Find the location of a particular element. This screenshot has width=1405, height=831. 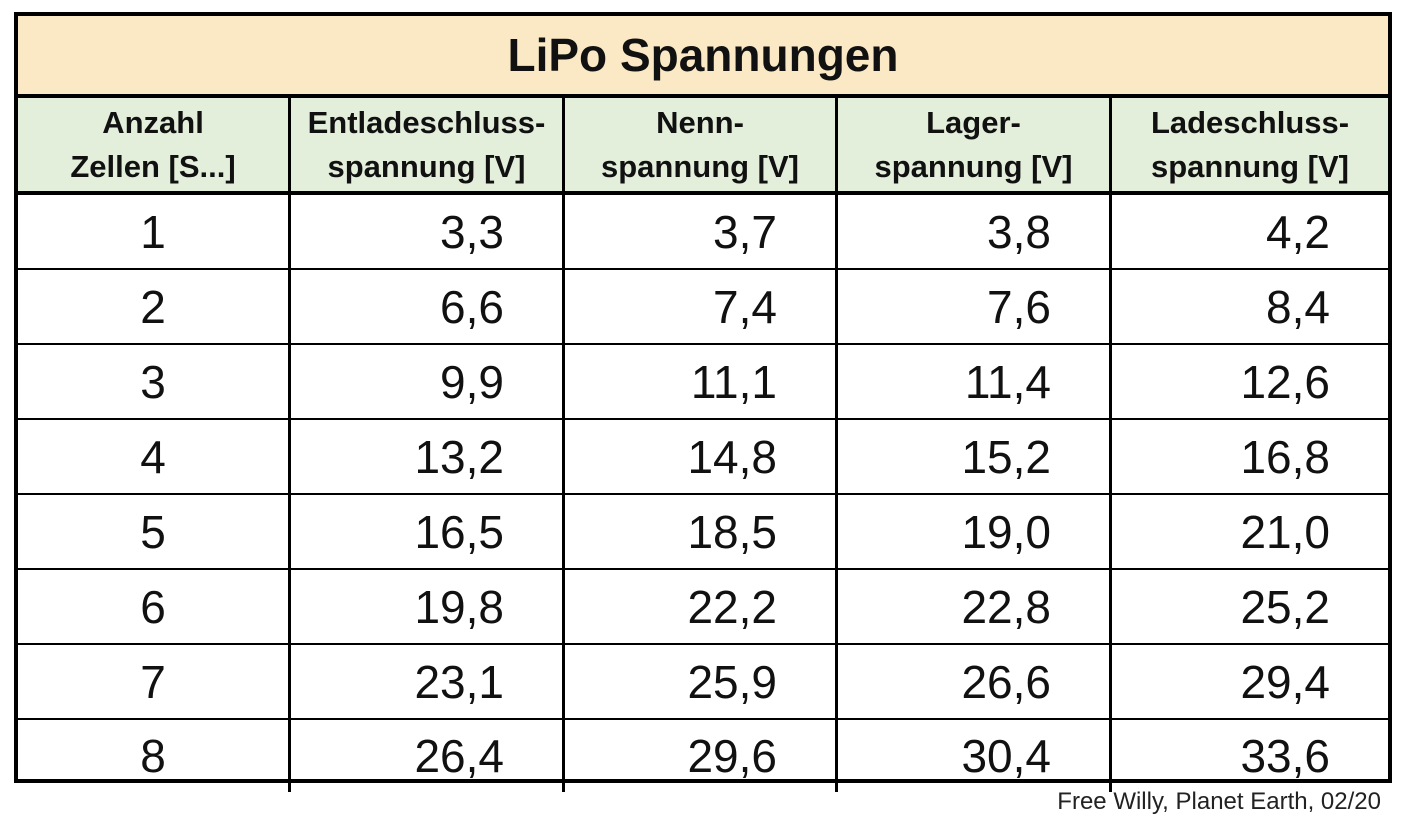

cell-storage: 19,0 is located at coordinates (975, 531).